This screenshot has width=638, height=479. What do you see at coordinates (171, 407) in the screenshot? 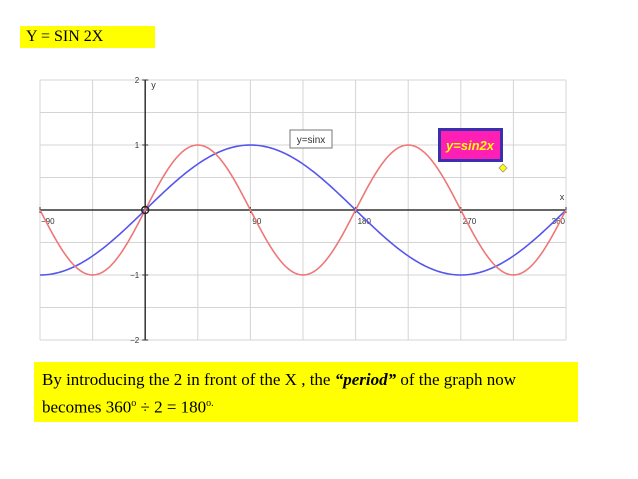
I see `caption-text-3: ÷ 2 = 180` at bounding box center [171, 407].